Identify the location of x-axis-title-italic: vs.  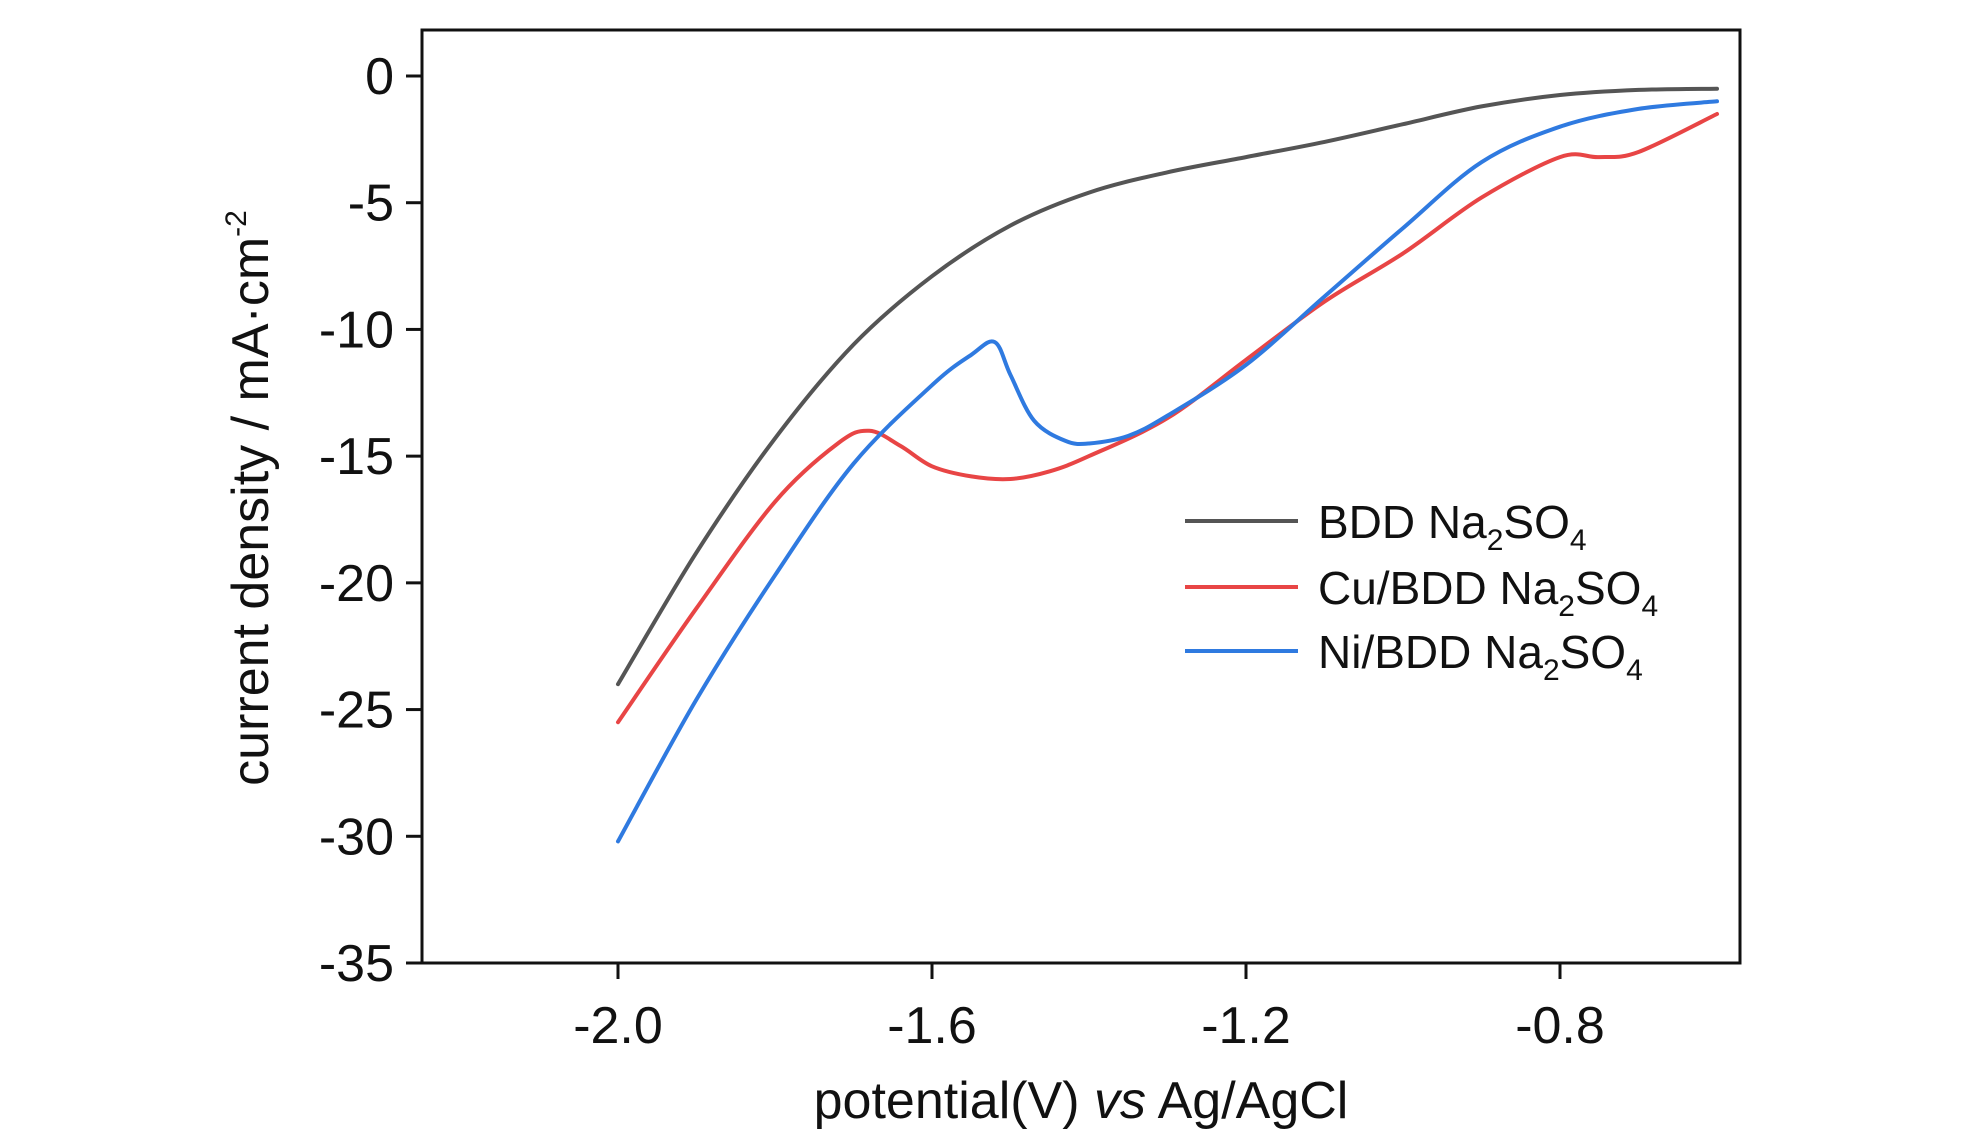
(1120, 1101).